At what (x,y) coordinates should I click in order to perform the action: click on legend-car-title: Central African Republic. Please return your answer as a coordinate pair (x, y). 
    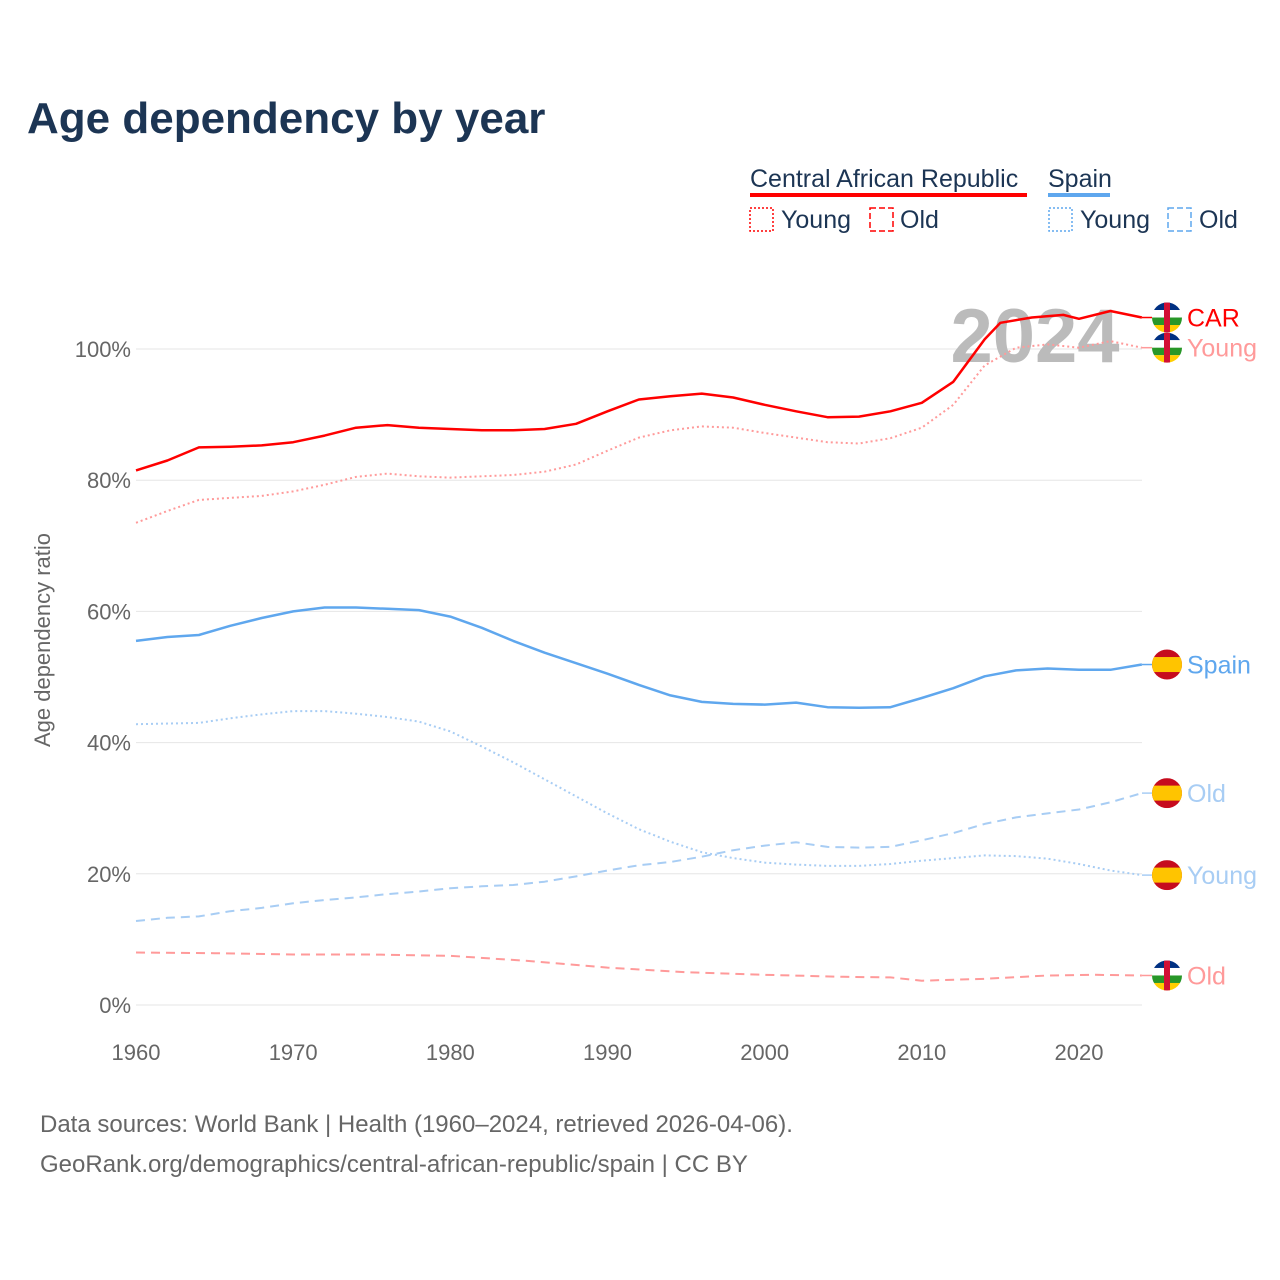
    Looking at the image, I should click on (884, 179).